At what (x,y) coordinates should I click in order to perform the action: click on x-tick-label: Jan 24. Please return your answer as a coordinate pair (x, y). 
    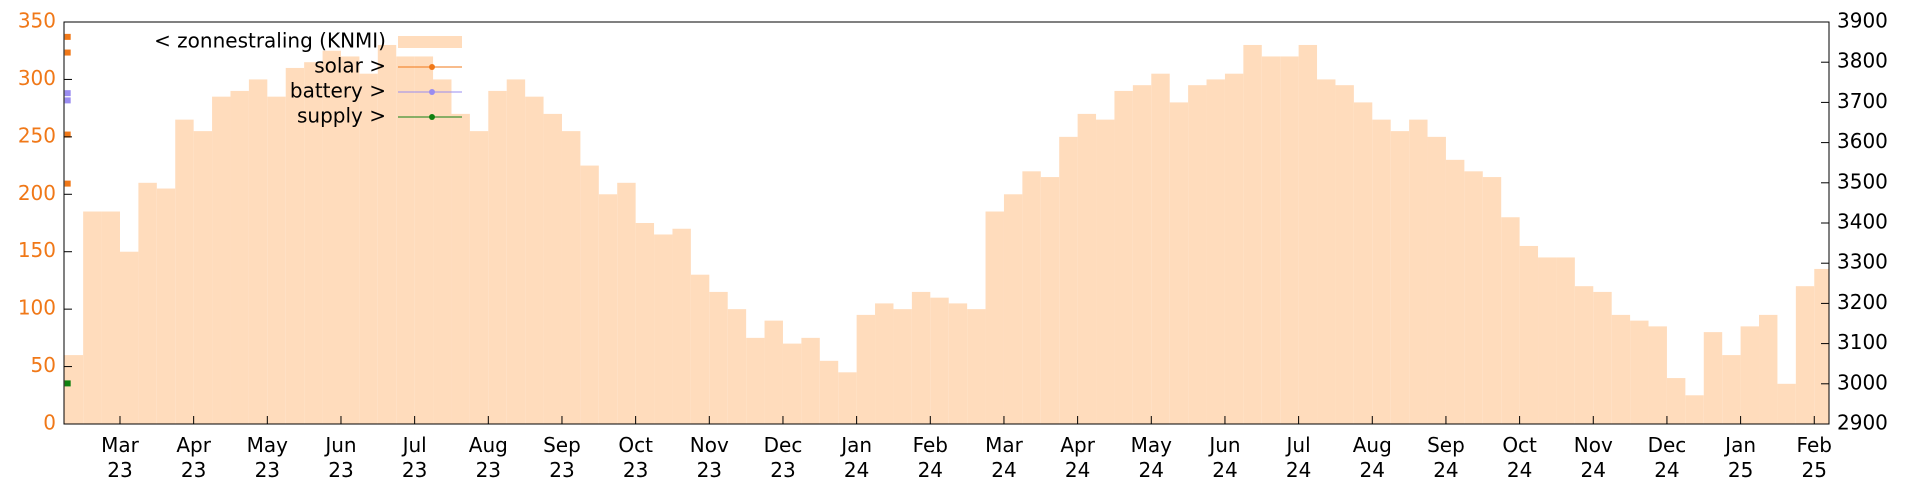
    Looking at the image, I should click on (855, 456).